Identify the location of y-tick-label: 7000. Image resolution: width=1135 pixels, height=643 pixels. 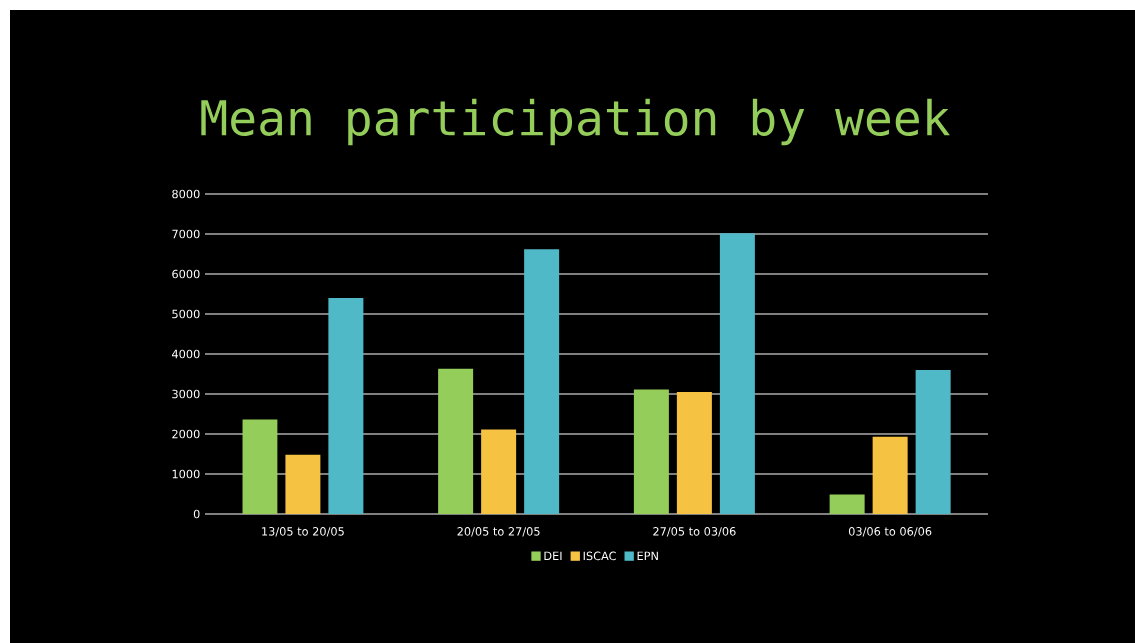
(186, 234).